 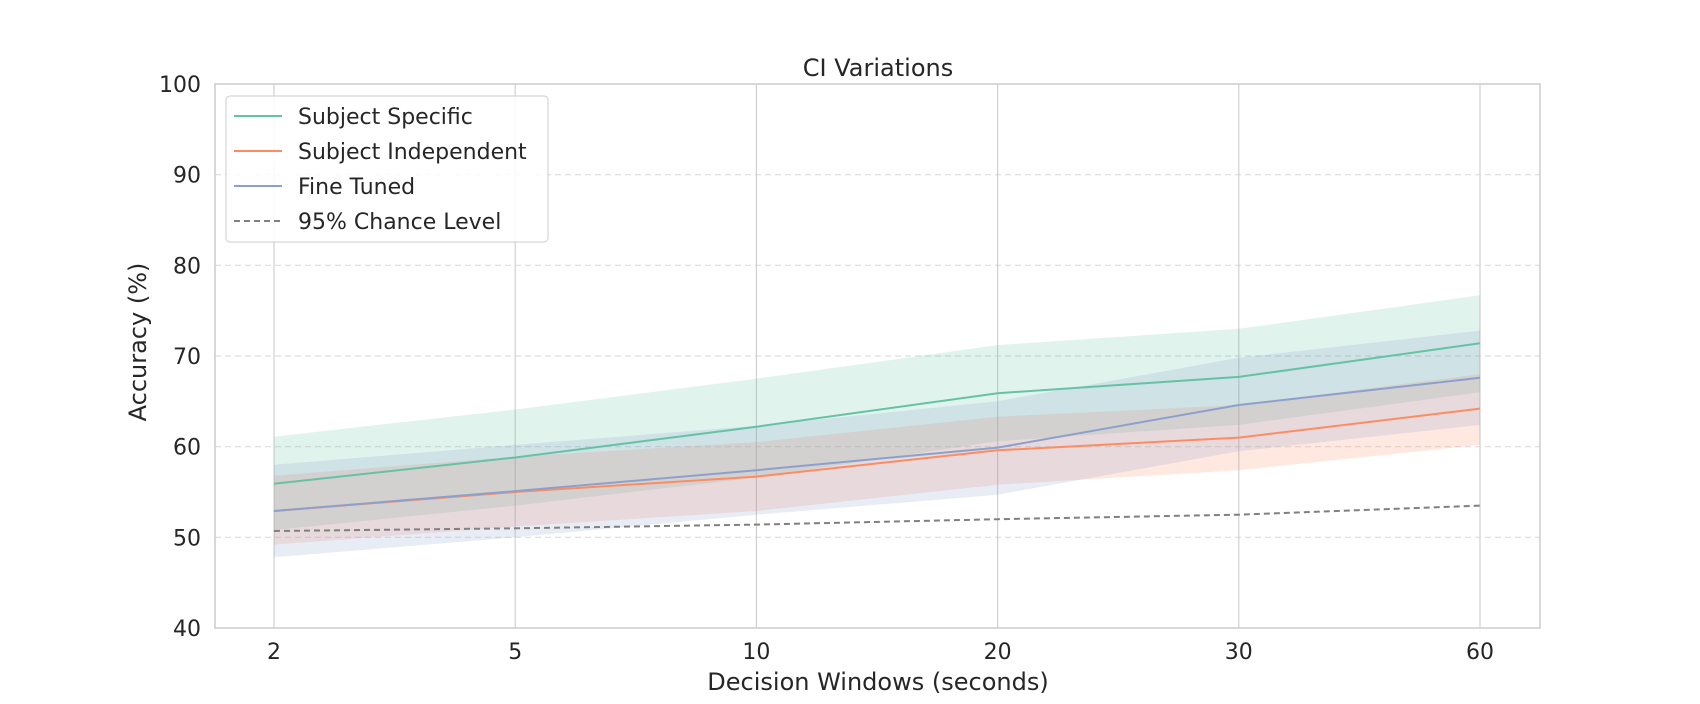 What do you see at coordinates (187, 176) in the screenshot?
I see `y-tick-label: 90` at bounding box center [187, 176].